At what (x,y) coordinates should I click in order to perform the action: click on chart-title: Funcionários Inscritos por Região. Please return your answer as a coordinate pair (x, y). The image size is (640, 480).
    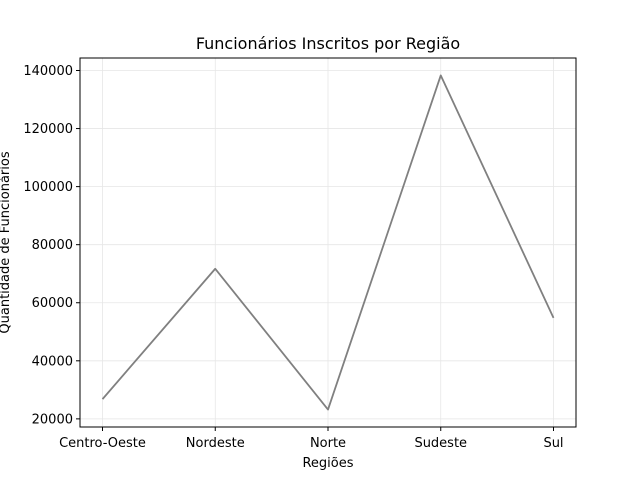
    Looking at the image, I should click on (328, 43).